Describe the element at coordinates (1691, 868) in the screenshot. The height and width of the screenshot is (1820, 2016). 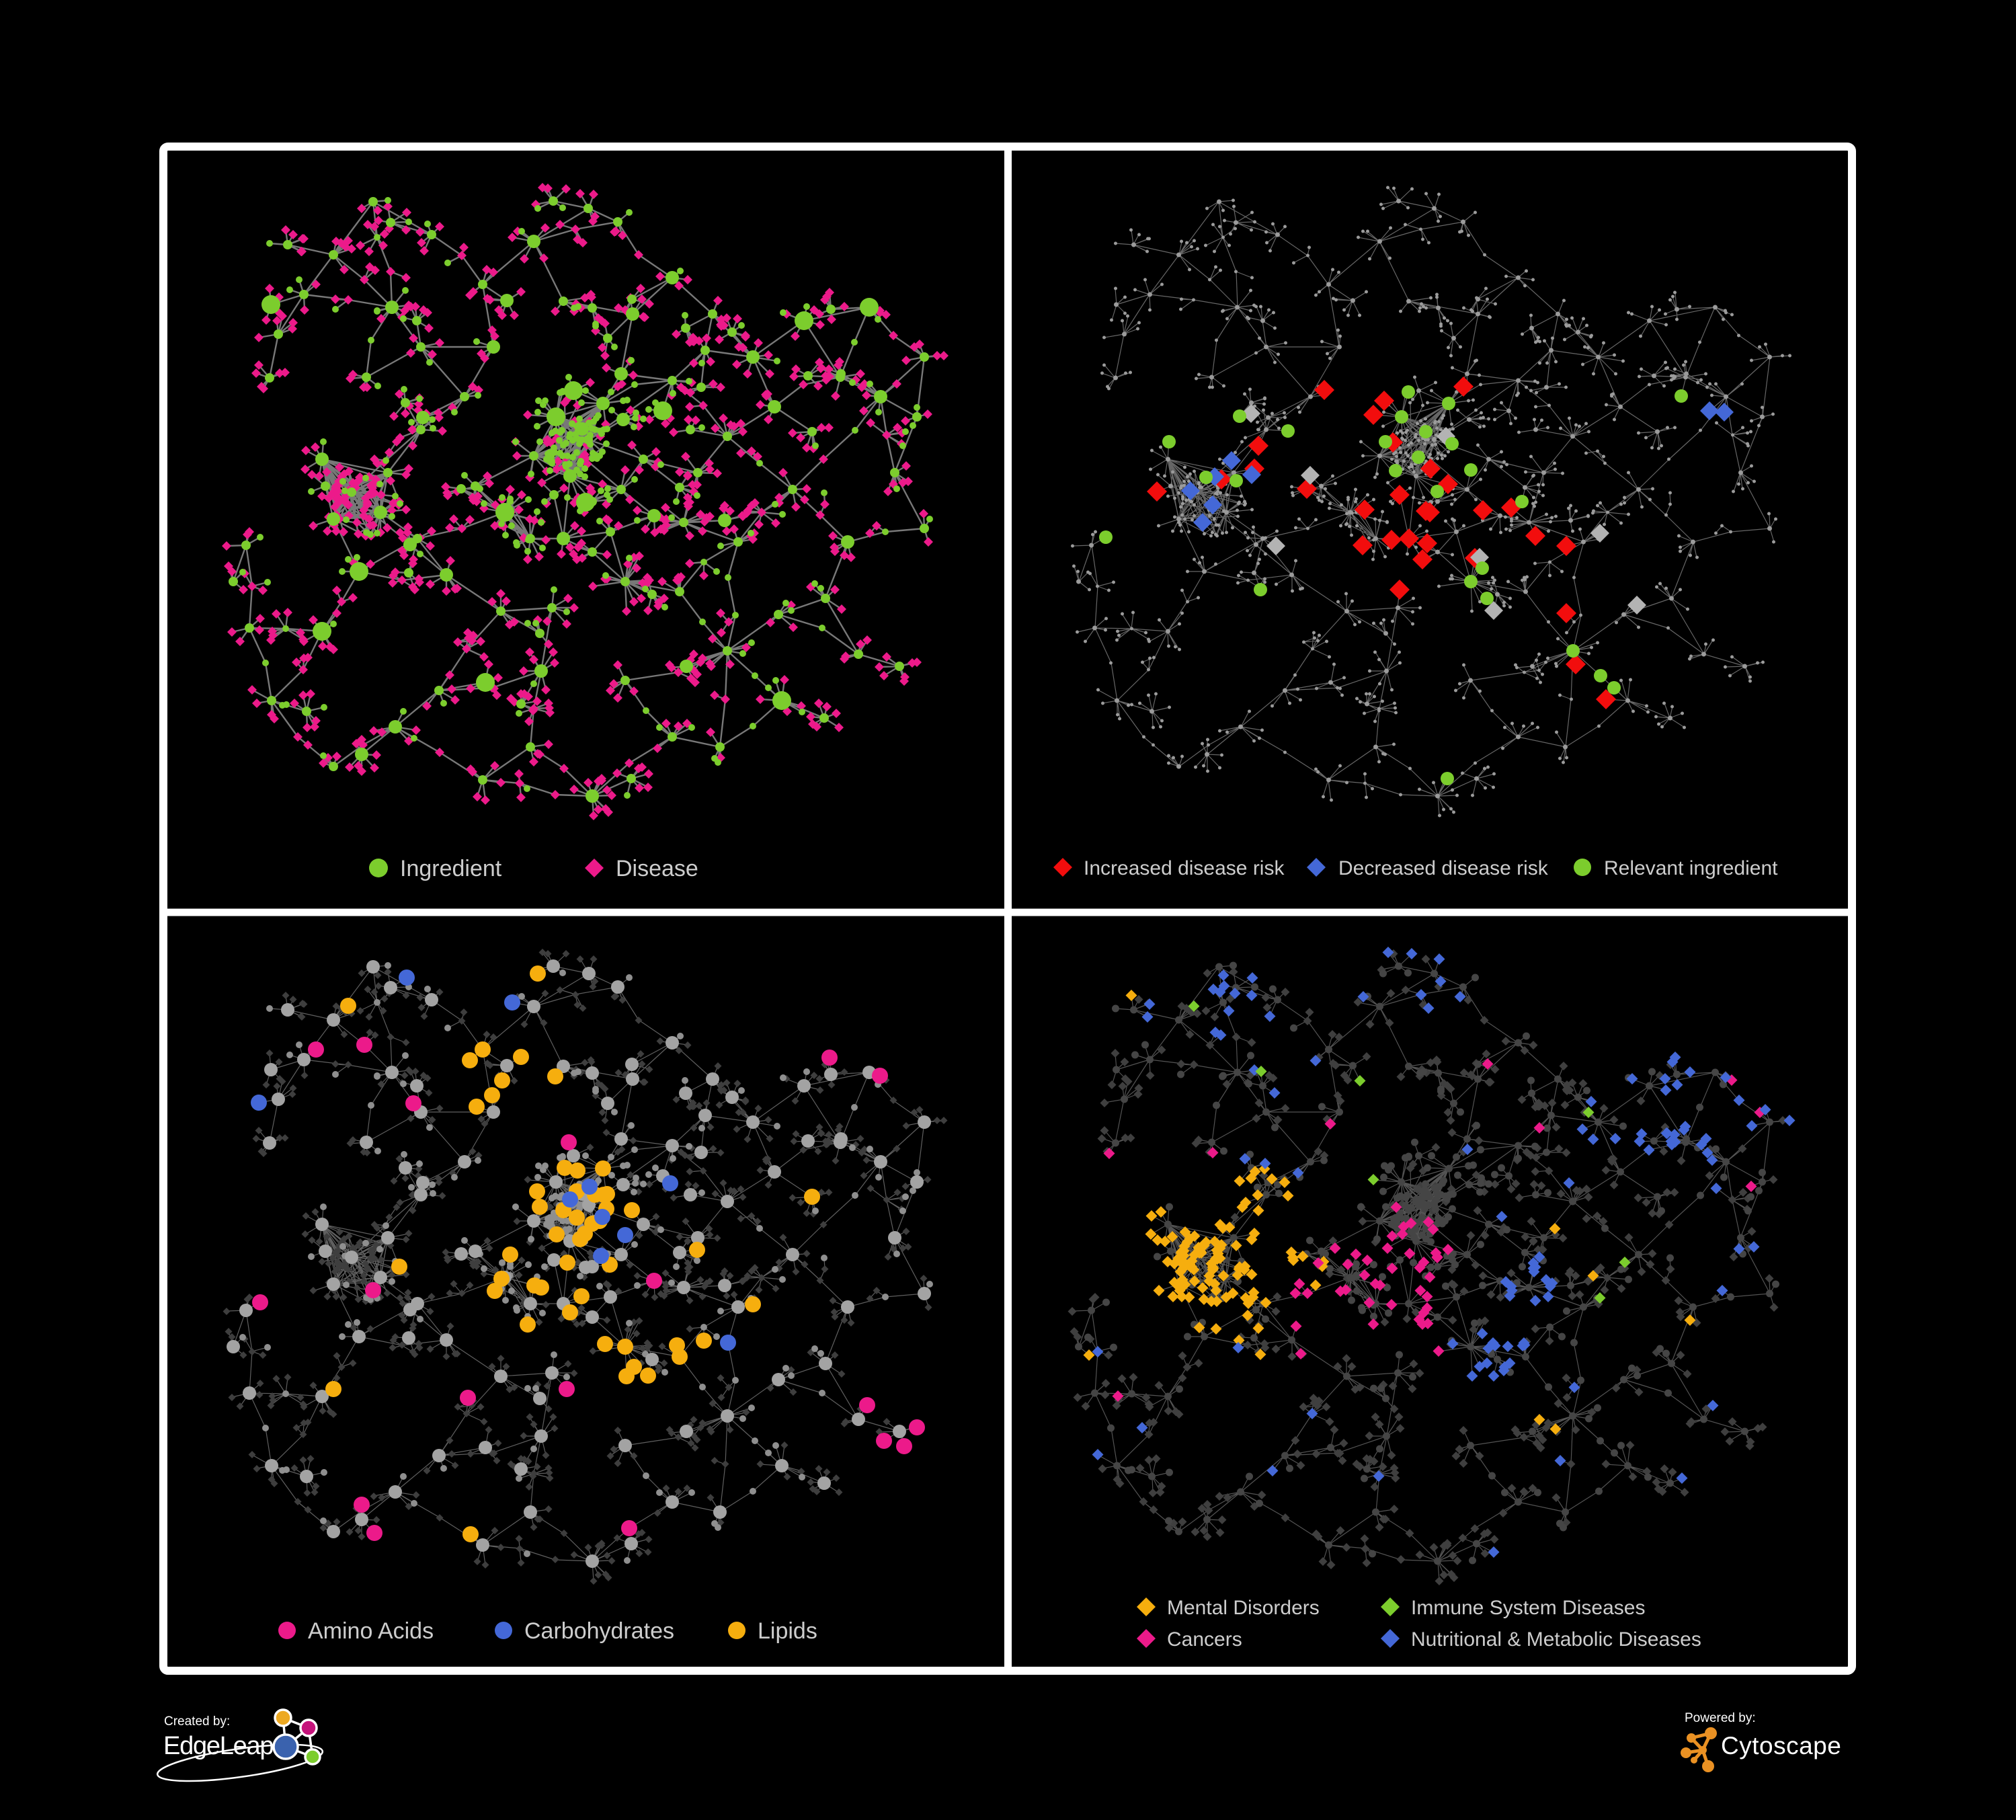
I see `svg-text: Relevant ingredient` at that location.